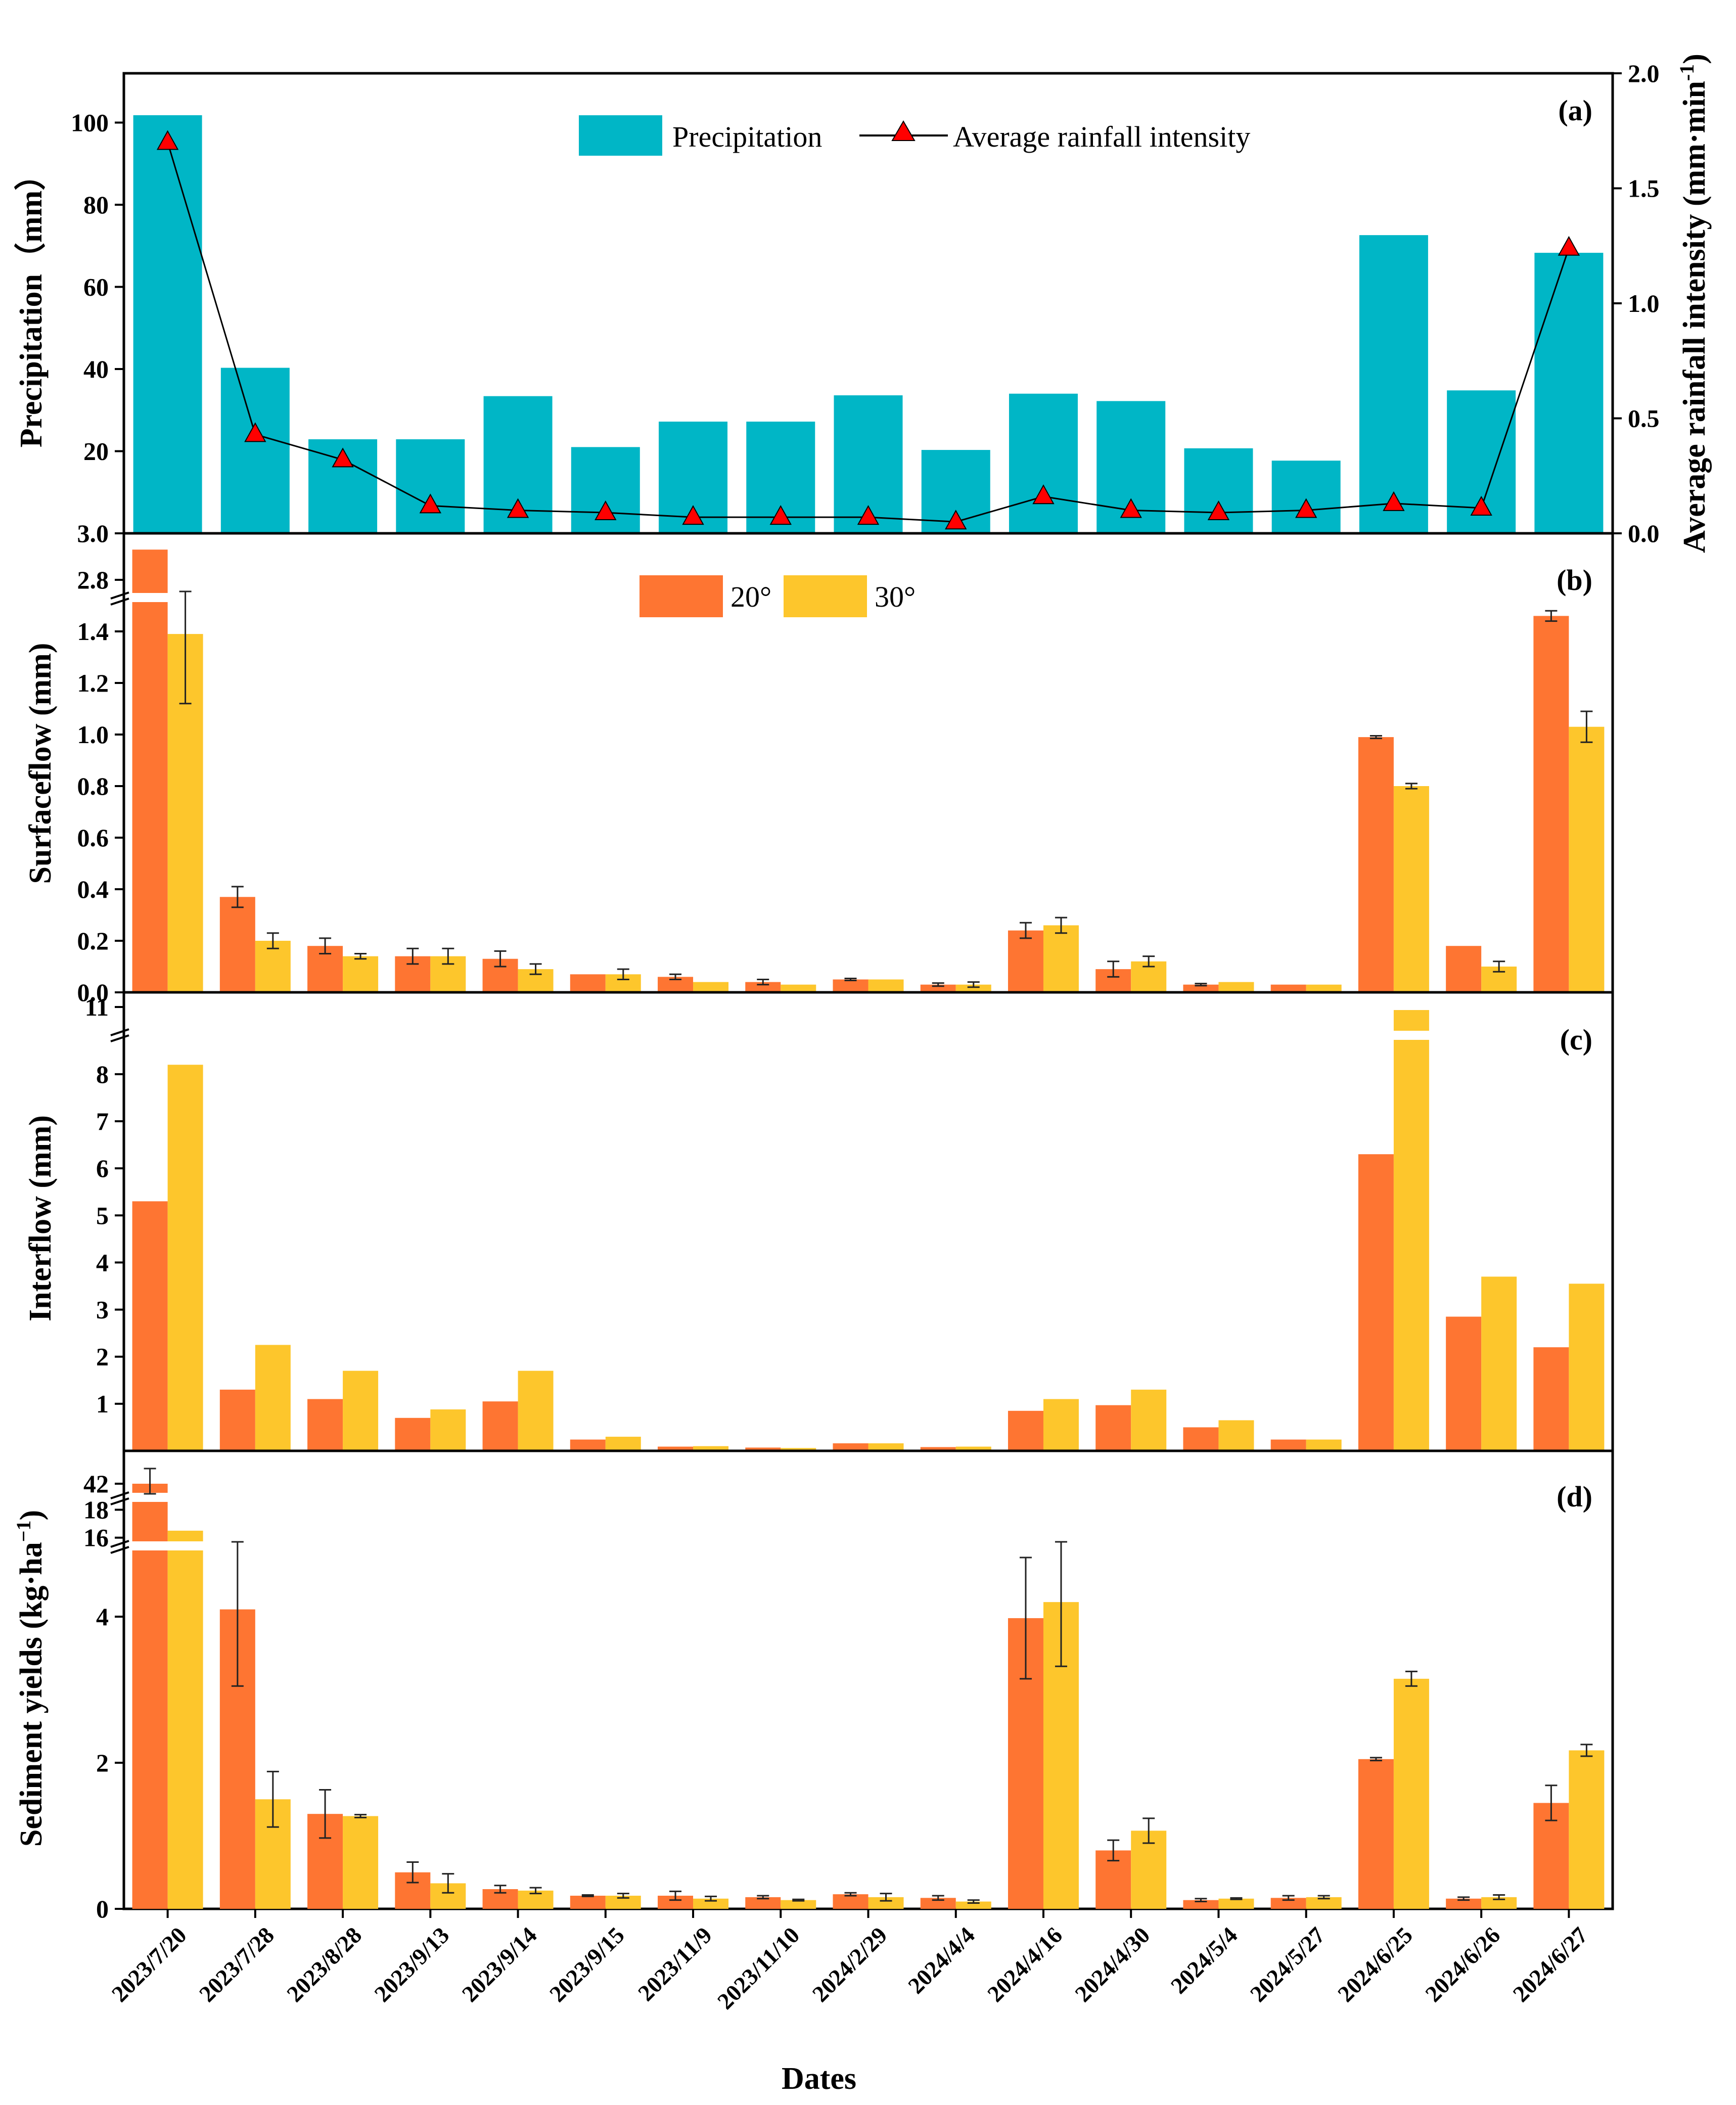  I want to click on x-tick-label: 2024/4/16, so click(1024, 1964).